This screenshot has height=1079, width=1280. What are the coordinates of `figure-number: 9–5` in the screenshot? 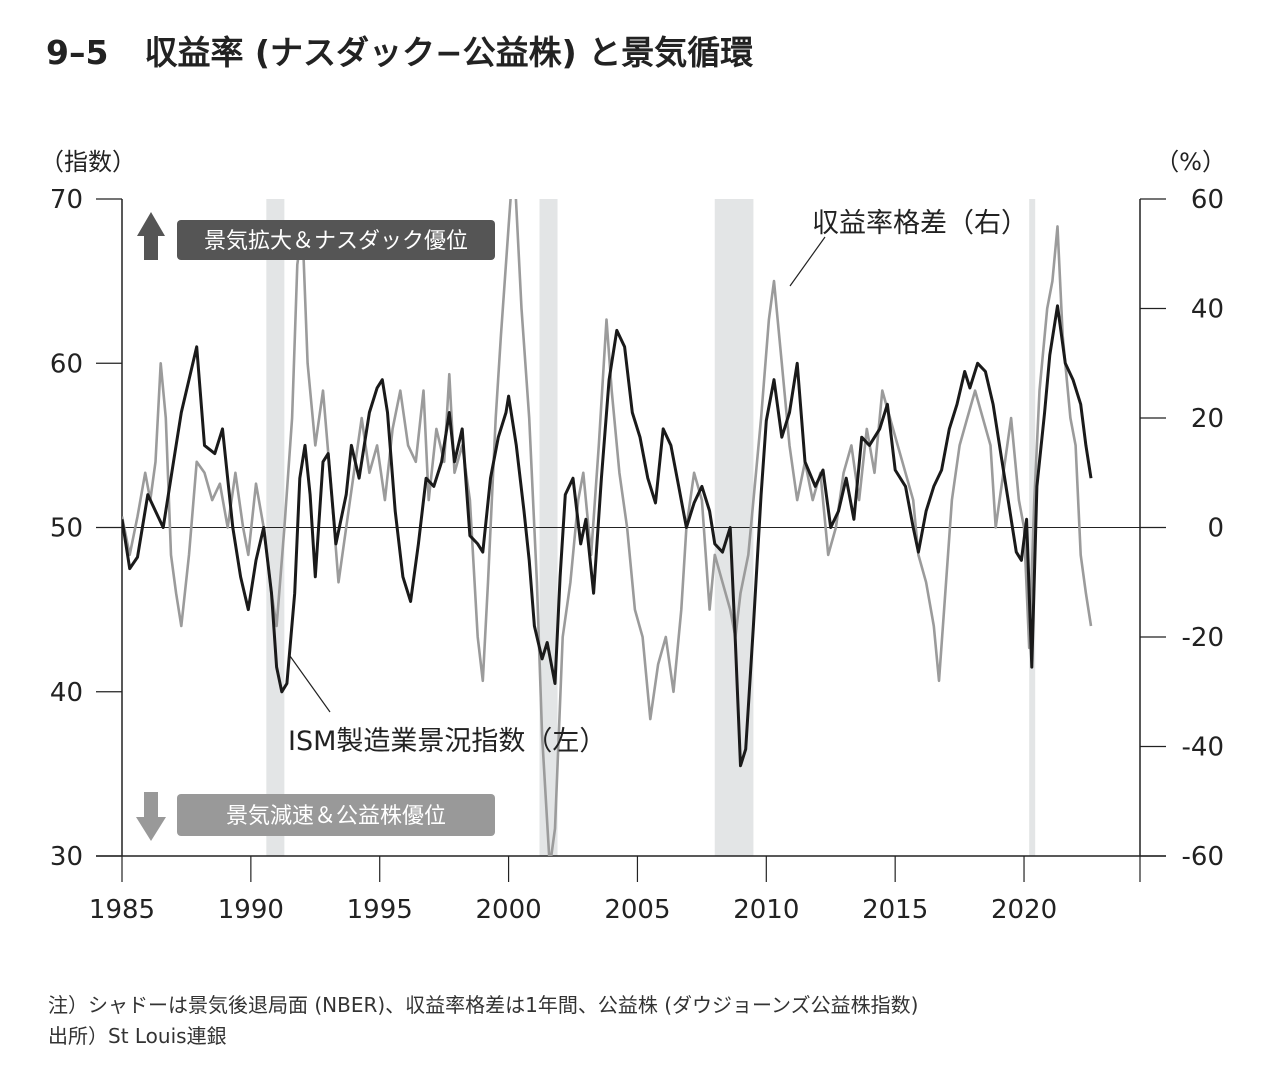 It's located at (77, 52).